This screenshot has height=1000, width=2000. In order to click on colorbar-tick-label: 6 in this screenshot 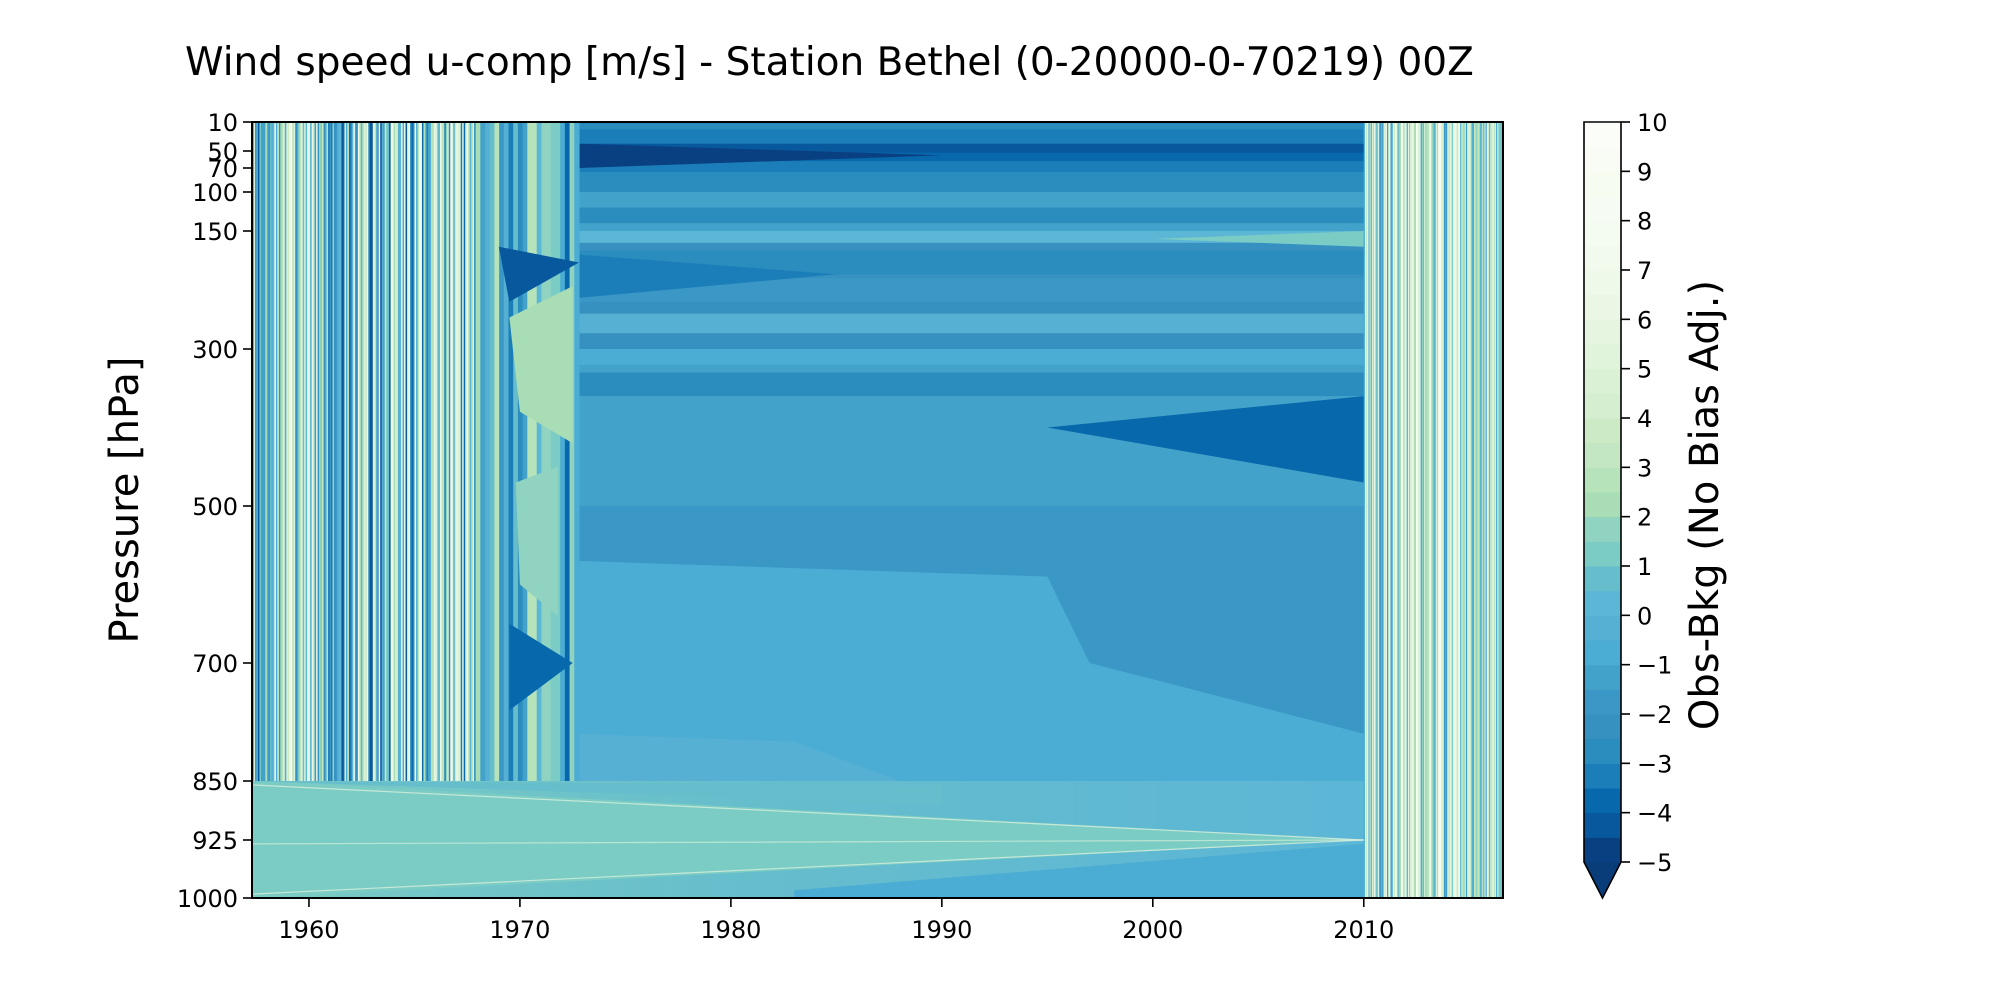, I will do `click(1644, 320)`.